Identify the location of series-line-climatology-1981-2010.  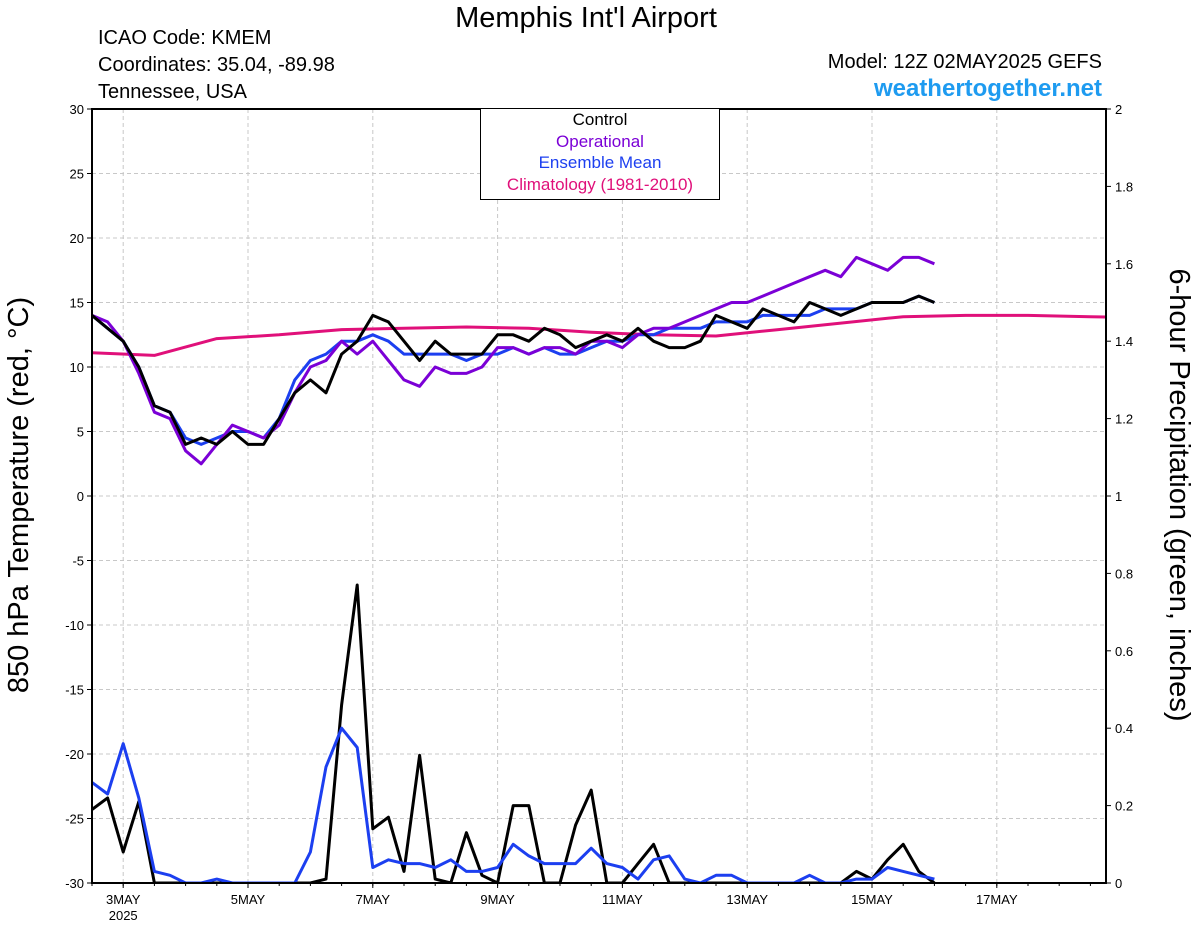
(599, 335).